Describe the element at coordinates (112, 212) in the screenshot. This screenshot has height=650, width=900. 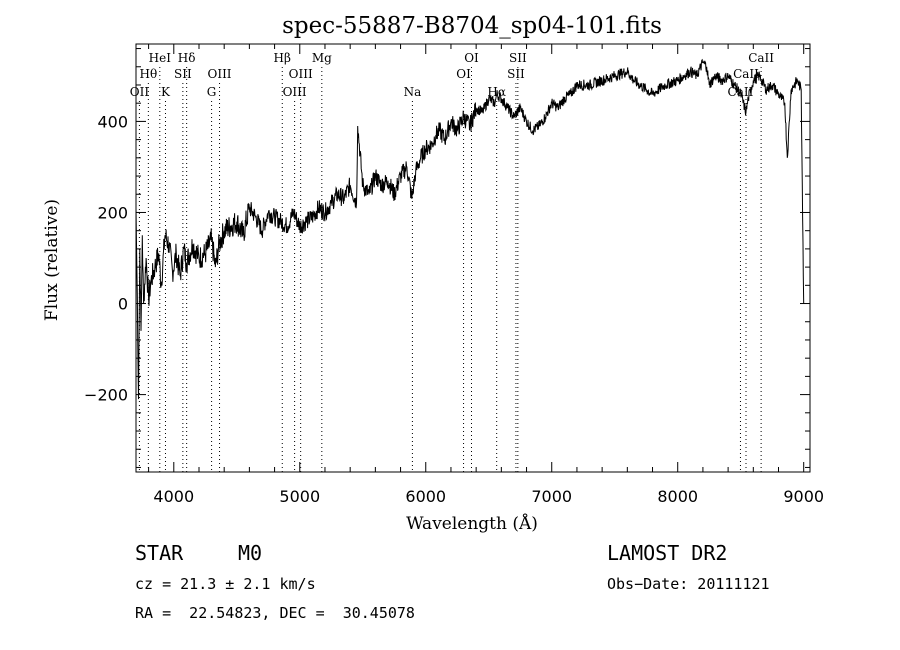
I see `y-tick-label: 200` at that location.